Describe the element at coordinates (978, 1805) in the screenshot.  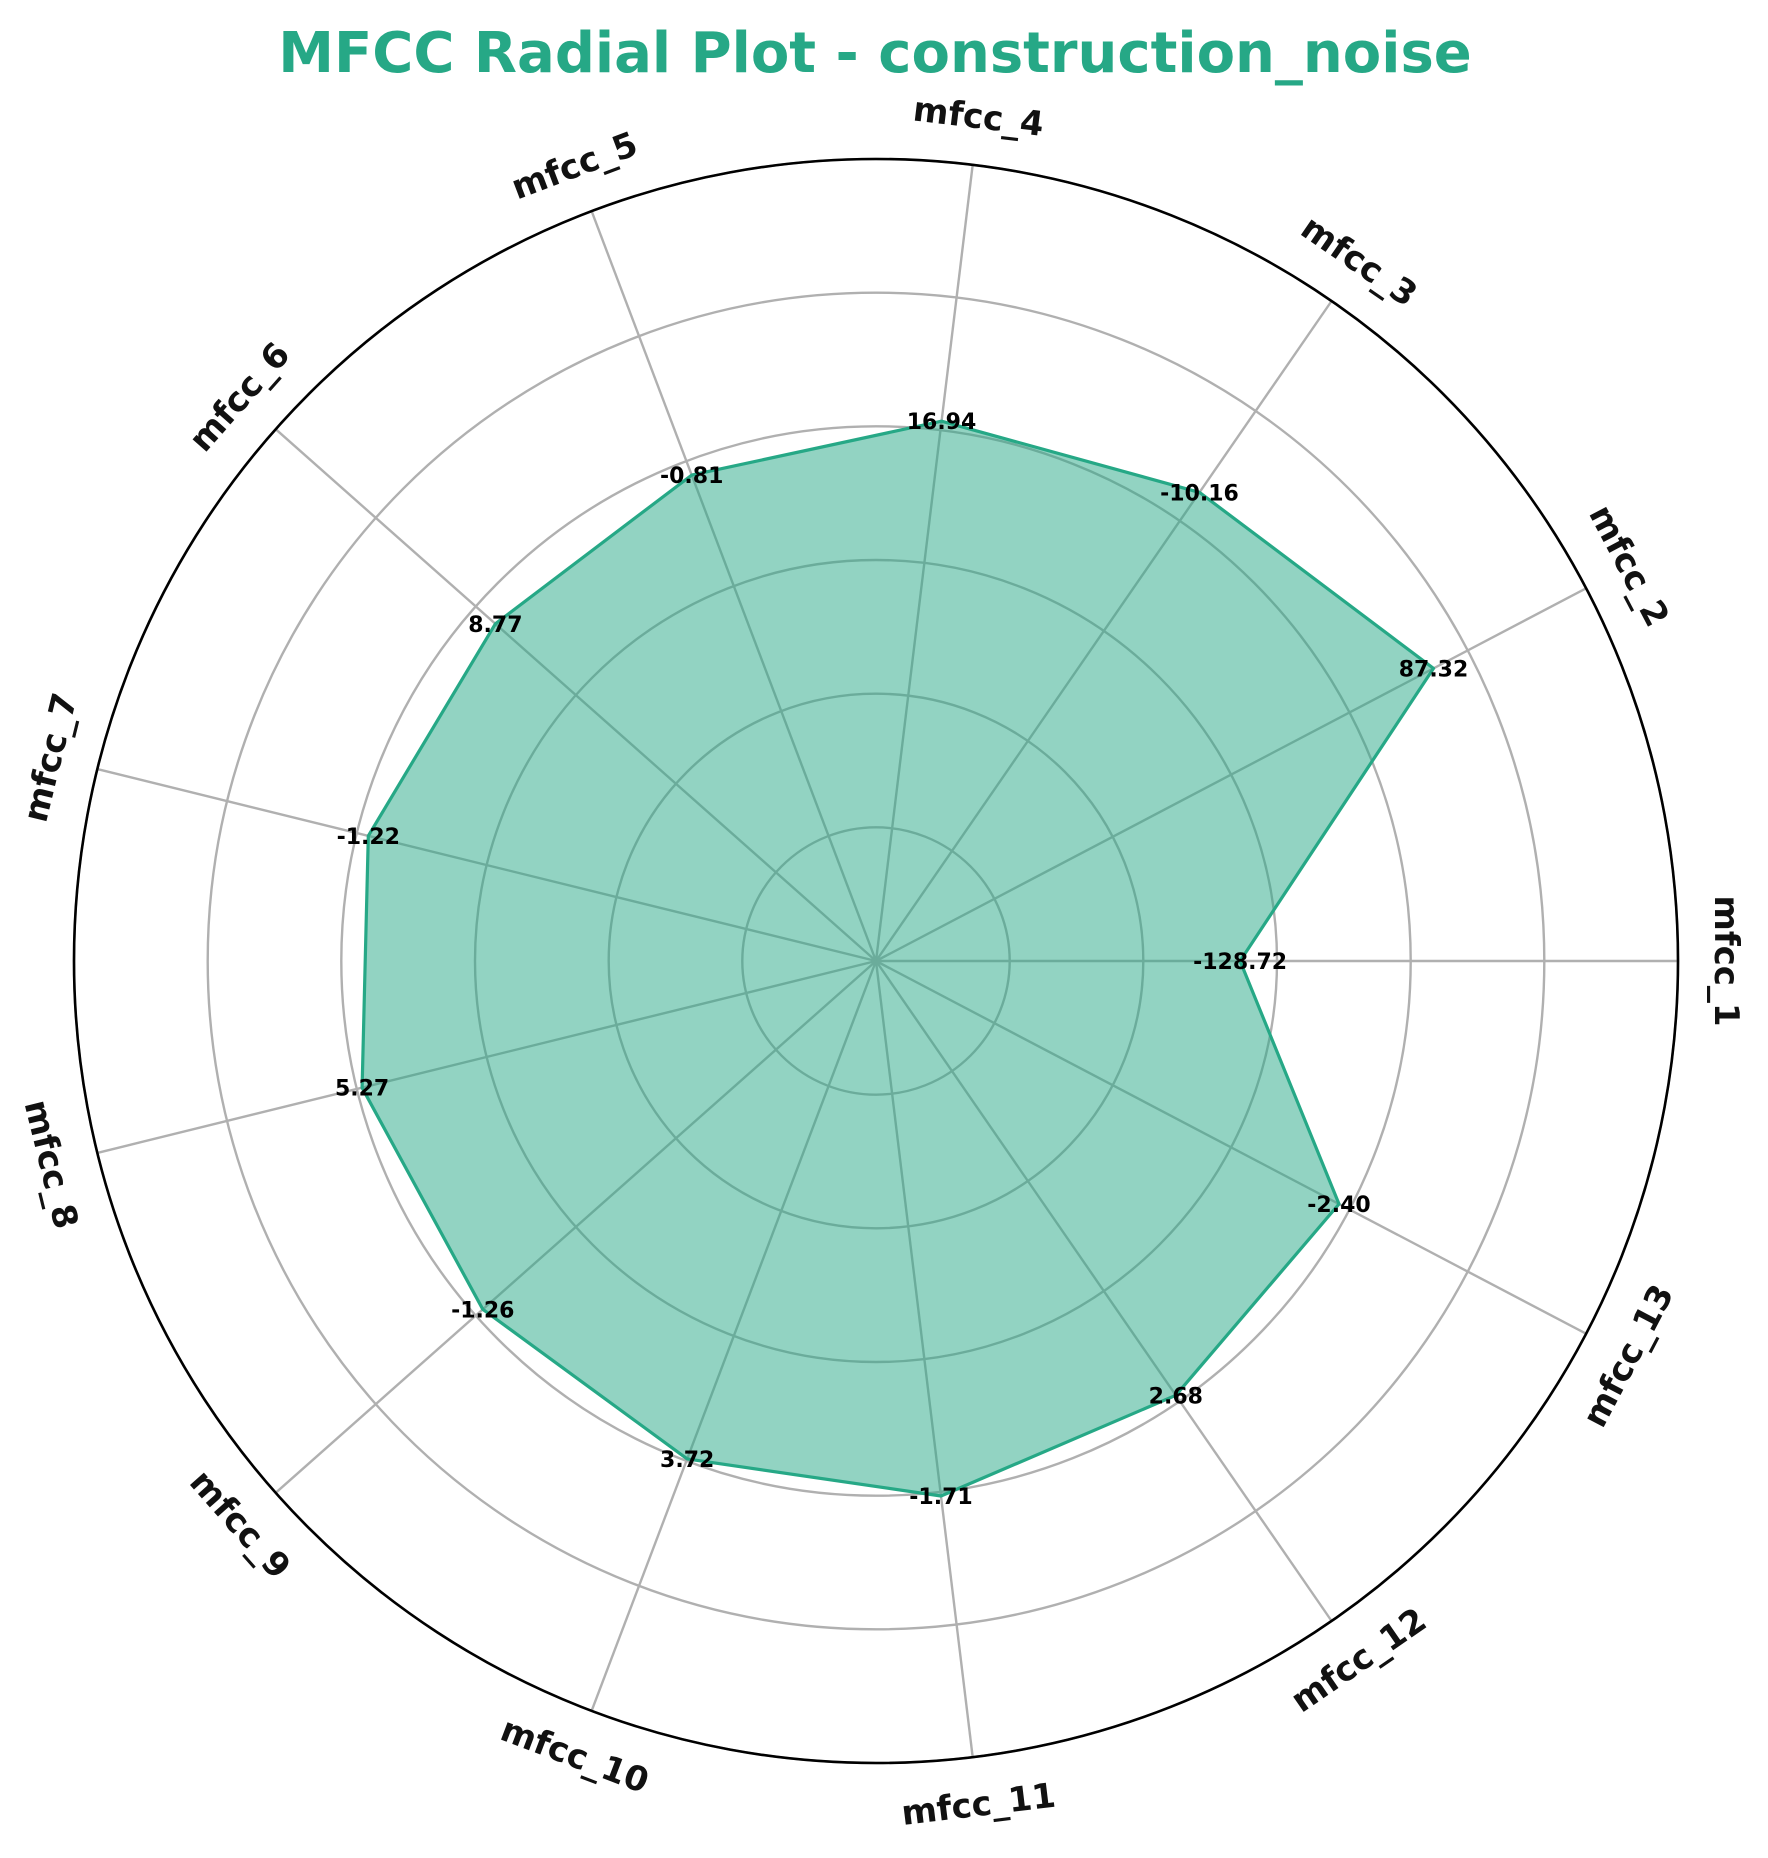
I see `axis-label-mfcc_11: mfcc_11` at that location.